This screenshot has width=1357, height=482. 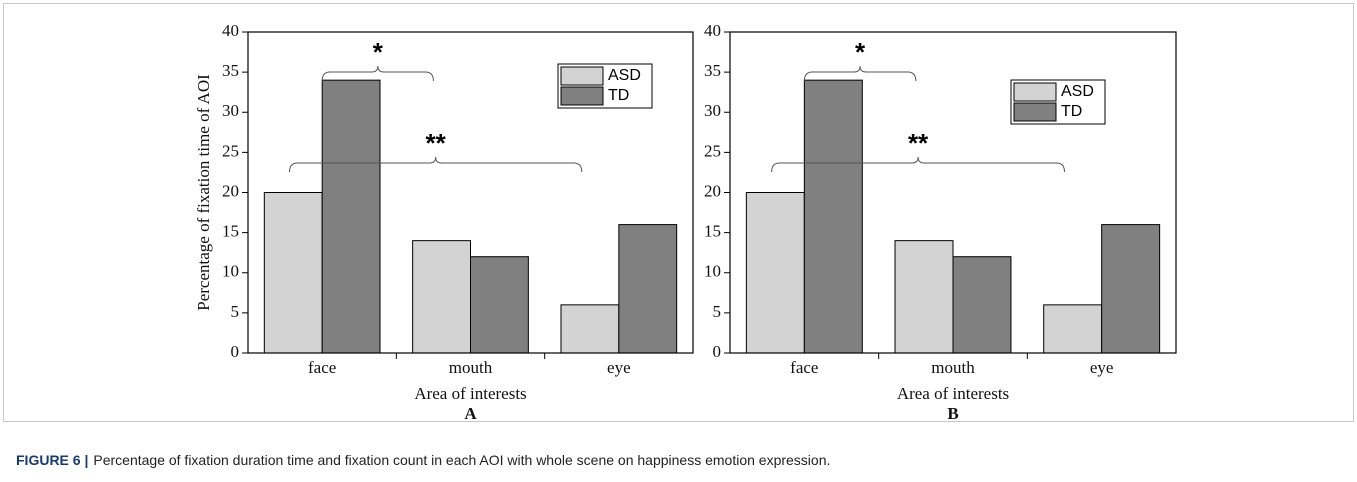 I want to click on y-axis-label: Percentage of fixation time of AOI, so click(x=203, y=192).